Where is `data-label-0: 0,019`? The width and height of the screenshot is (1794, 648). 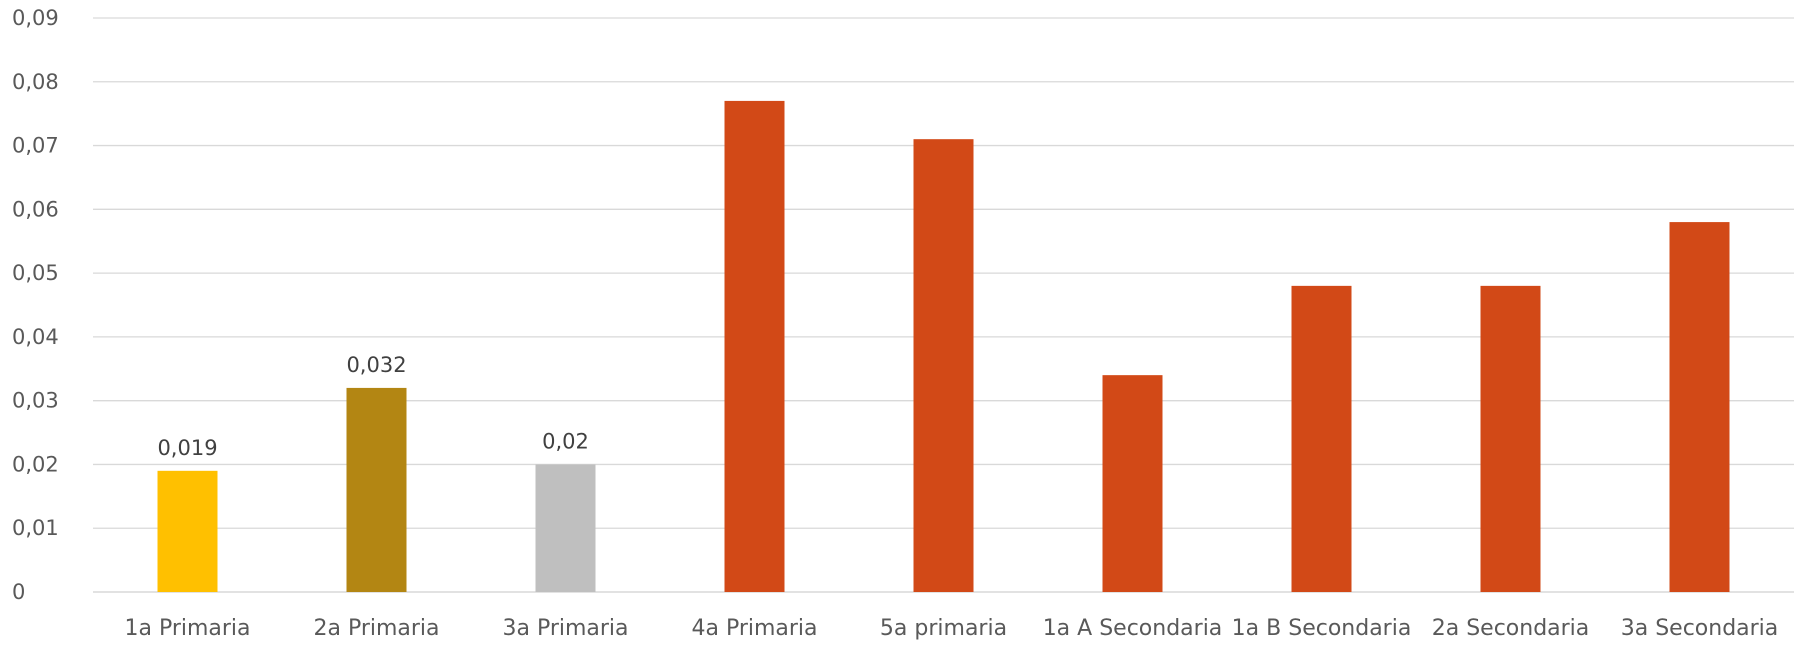
data-label-0: 0,019 is located at coordinates (187, 448).